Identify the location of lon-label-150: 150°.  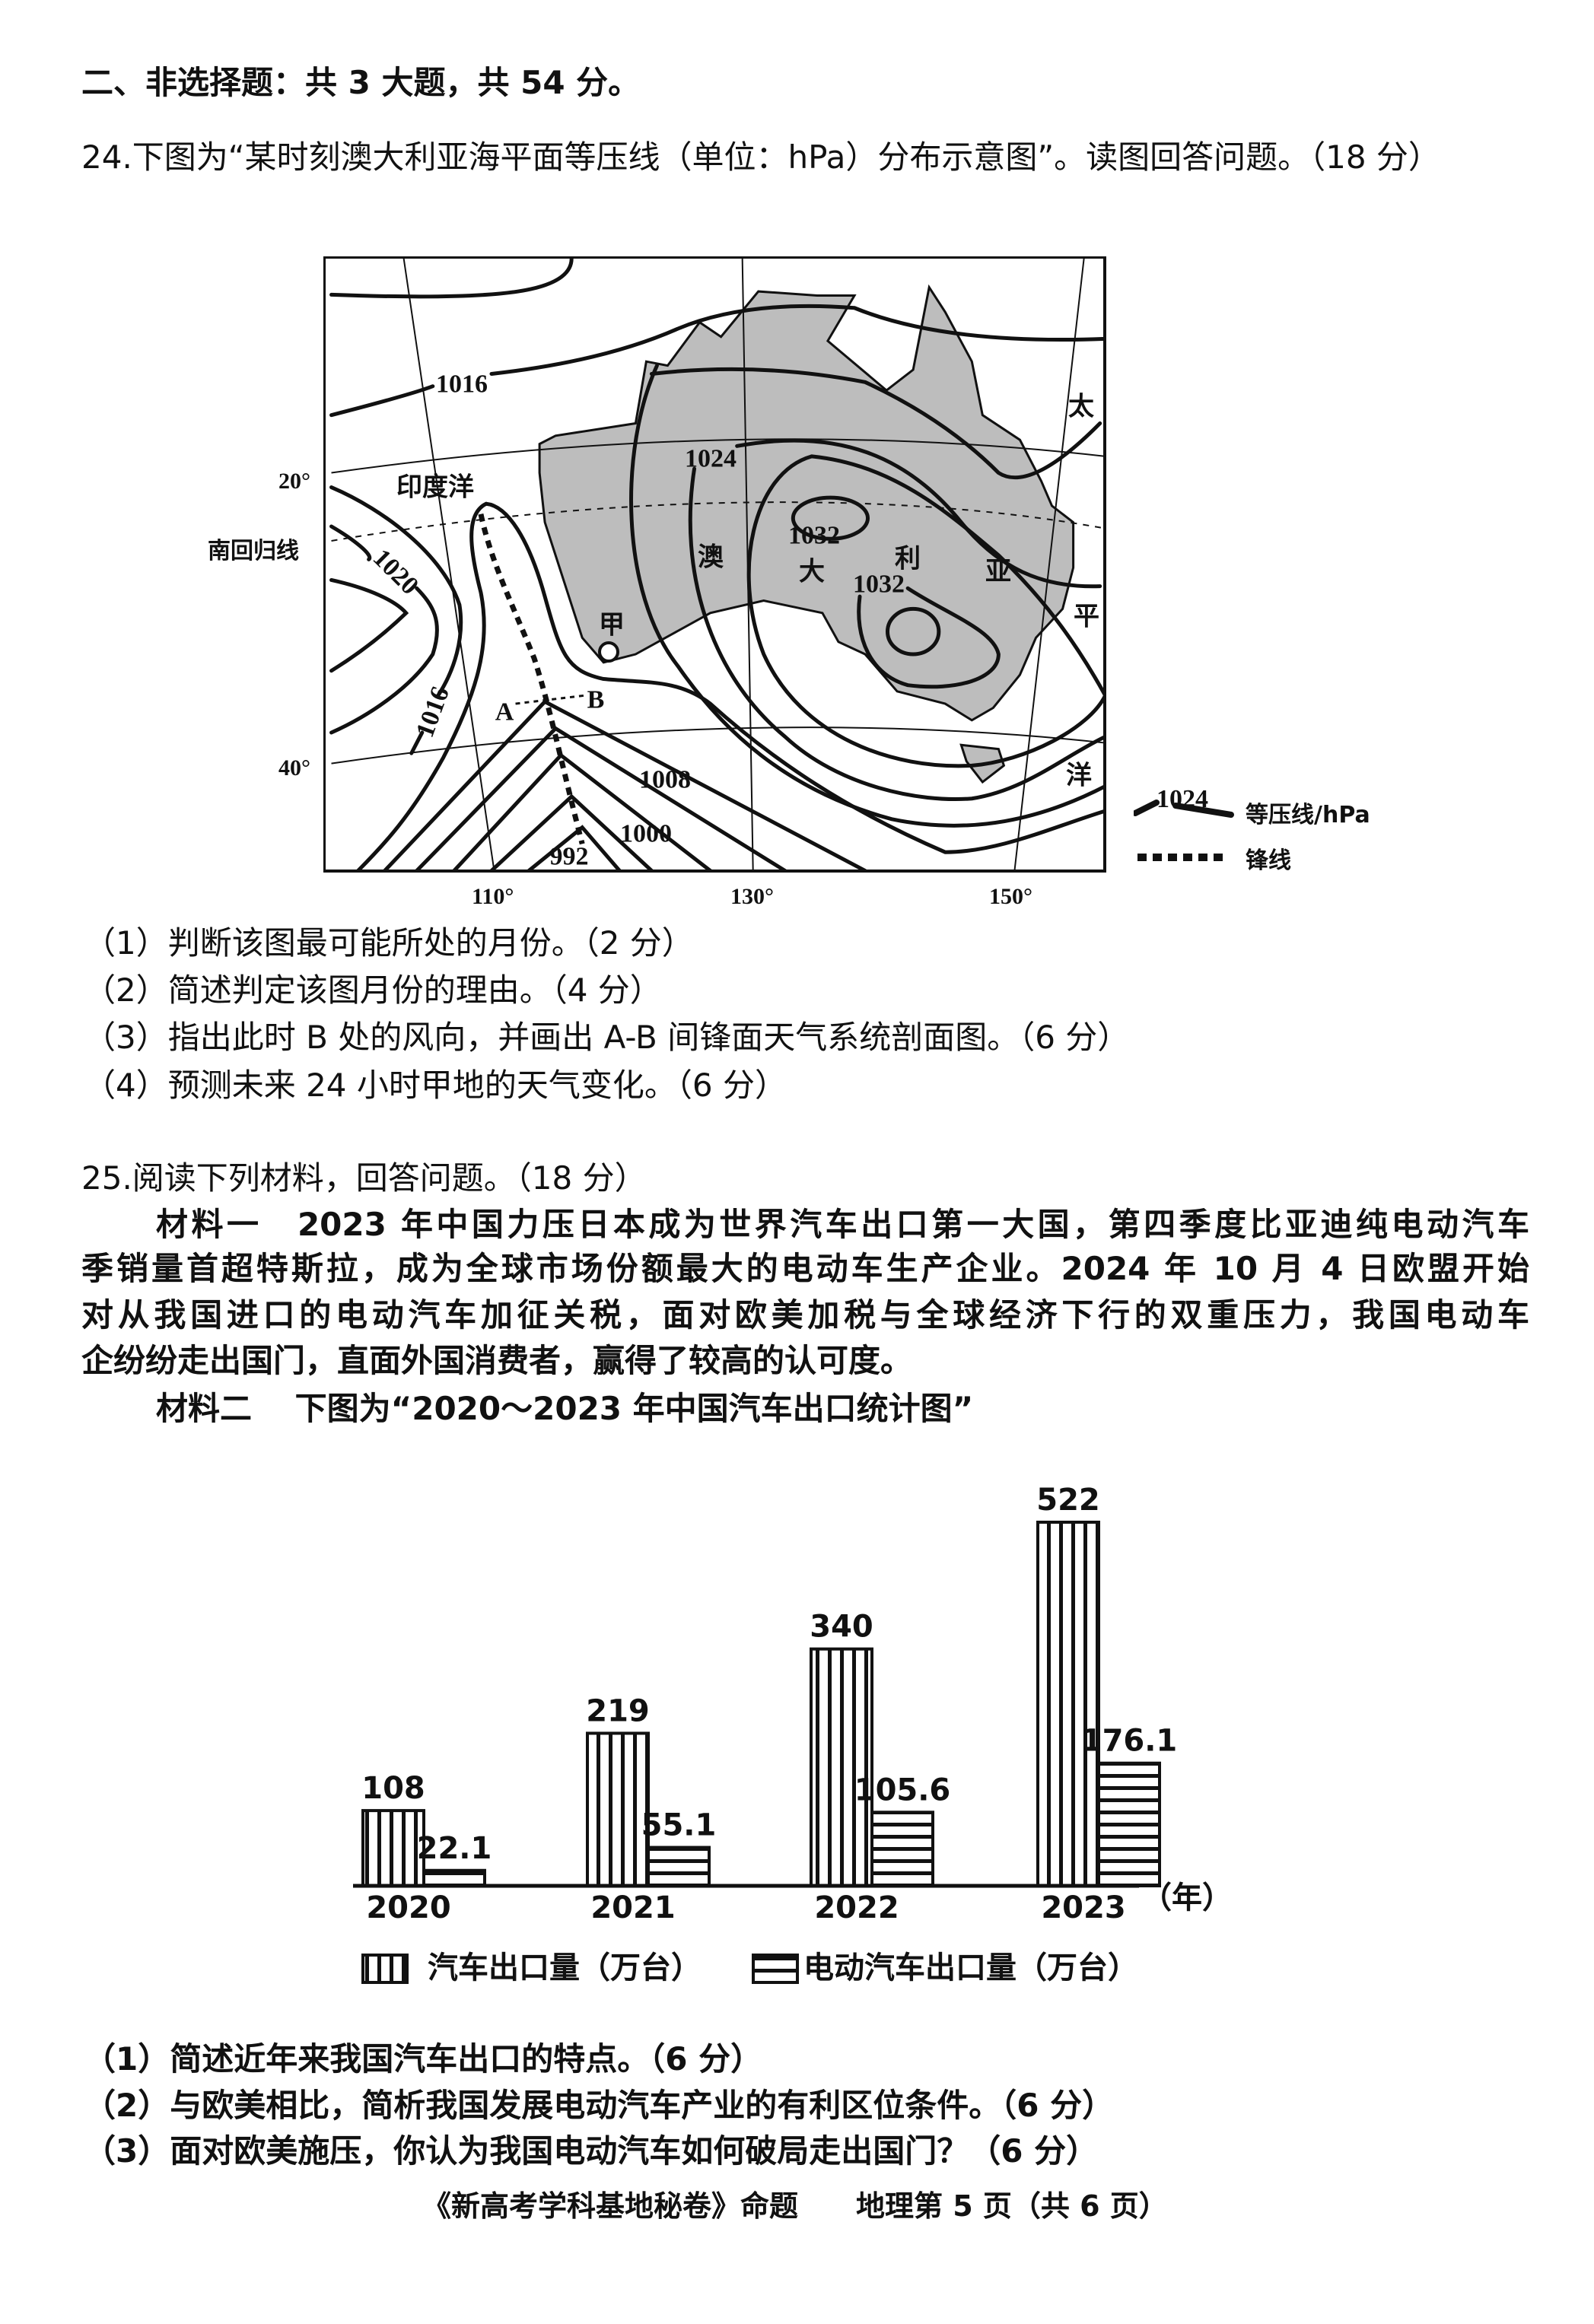
(1011, 897).